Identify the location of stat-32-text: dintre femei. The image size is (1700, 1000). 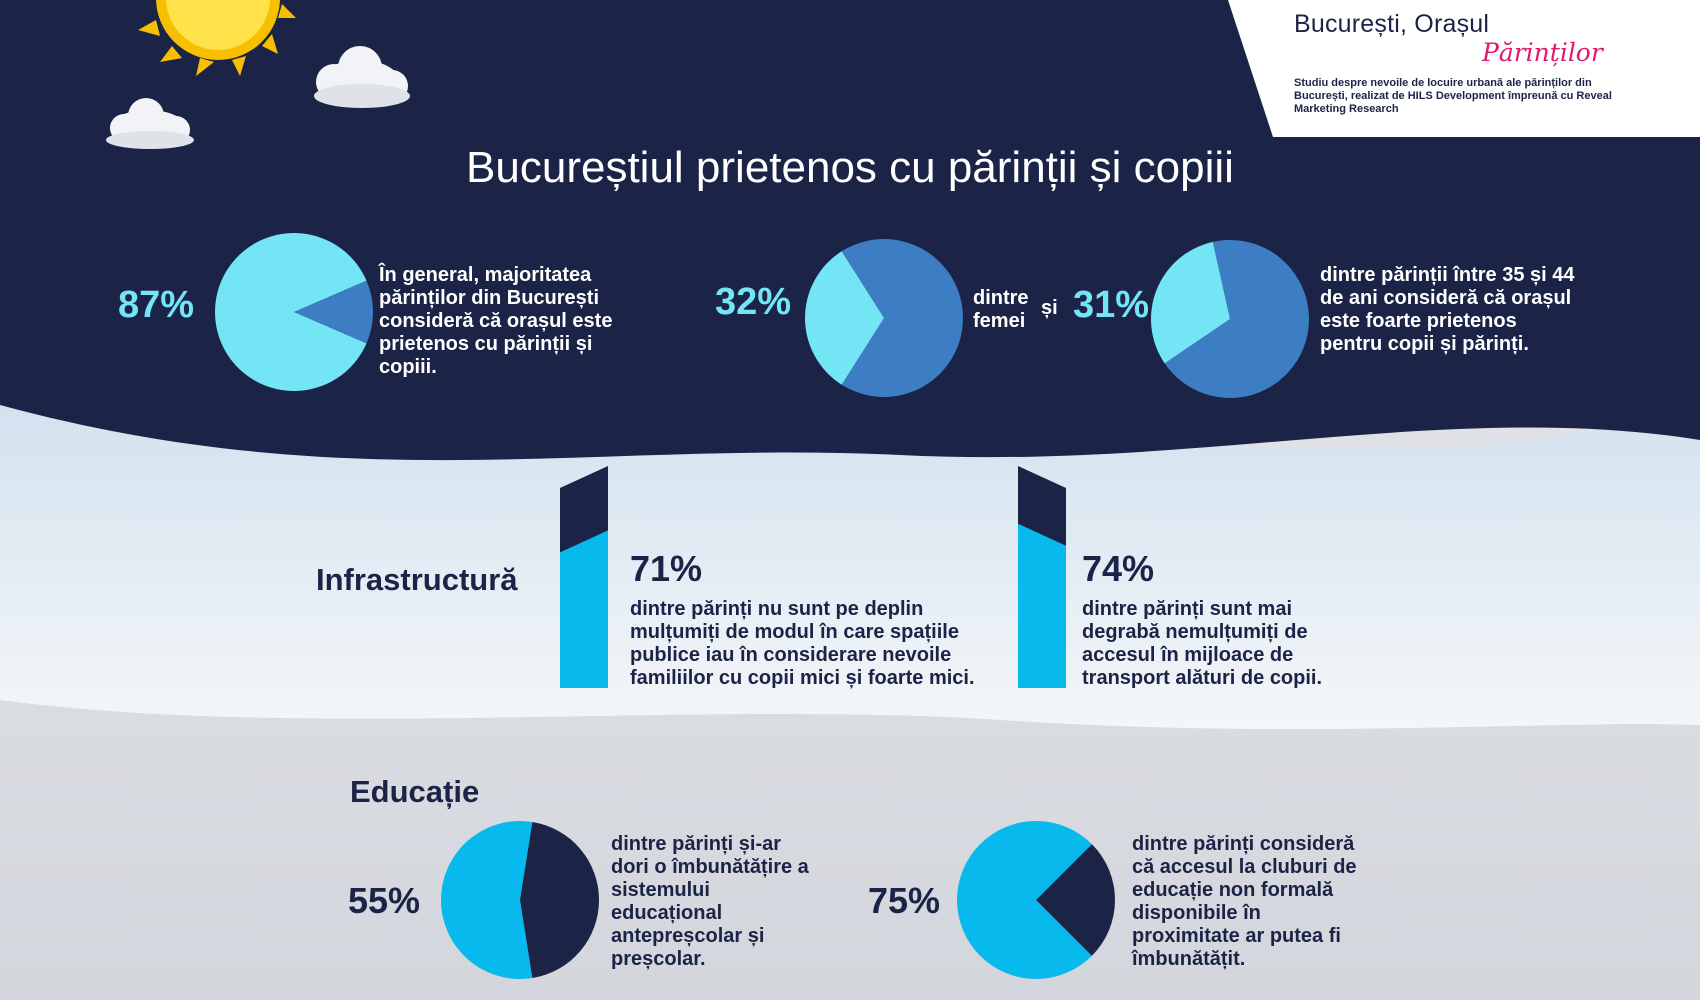
(1001, 309).